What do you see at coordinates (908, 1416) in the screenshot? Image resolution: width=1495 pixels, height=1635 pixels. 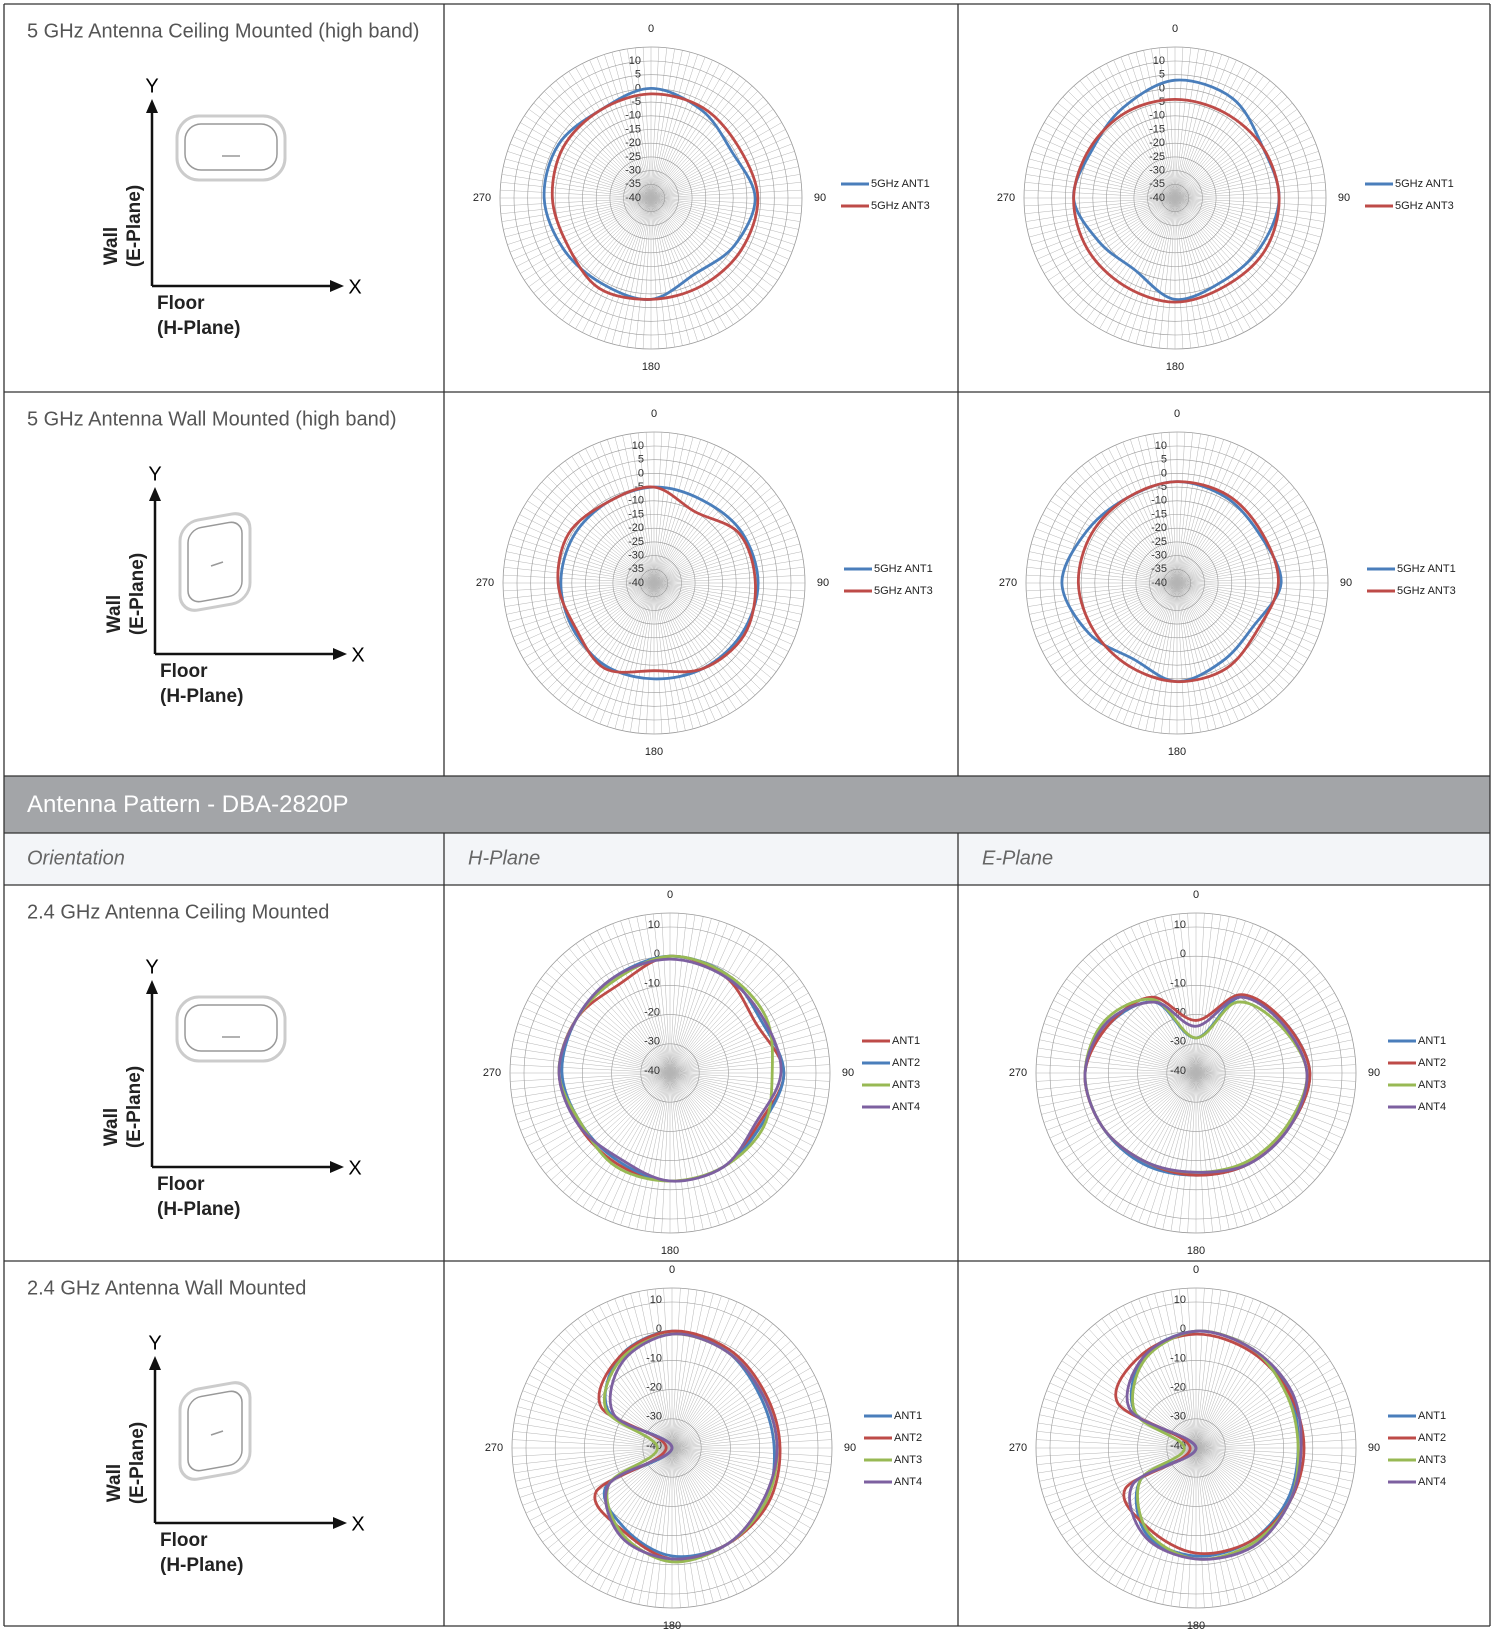 I see `legend-label: ANT1` at bounding box center [908, 1416].